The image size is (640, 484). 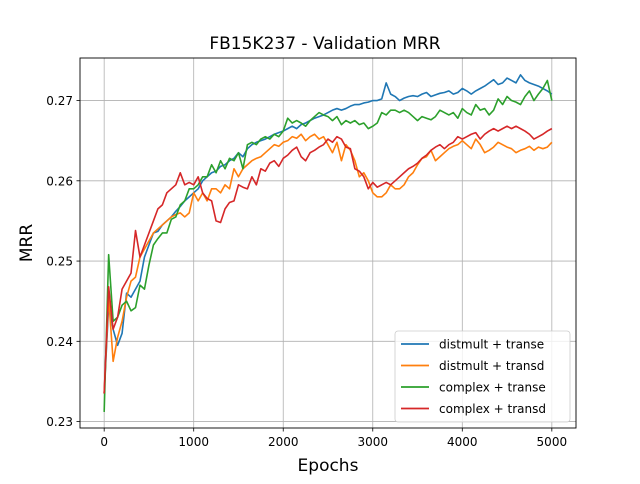 I want to click on chart-title: FB15K237 - Validation MRR, so click(x=324, y=44).